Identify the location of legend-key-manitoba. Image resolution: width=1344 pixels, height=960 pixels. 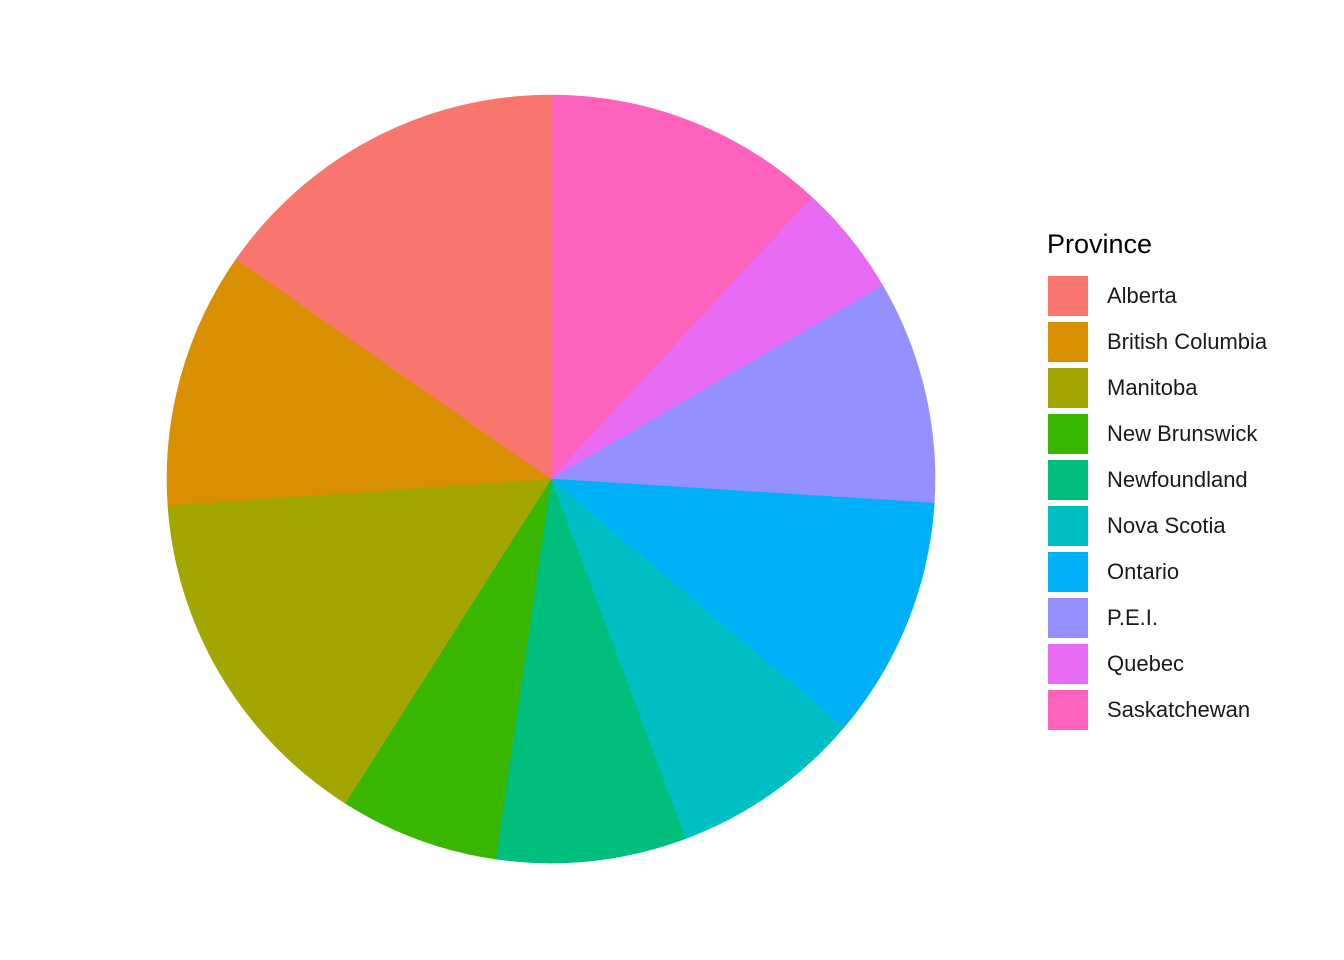
(1068, 388).